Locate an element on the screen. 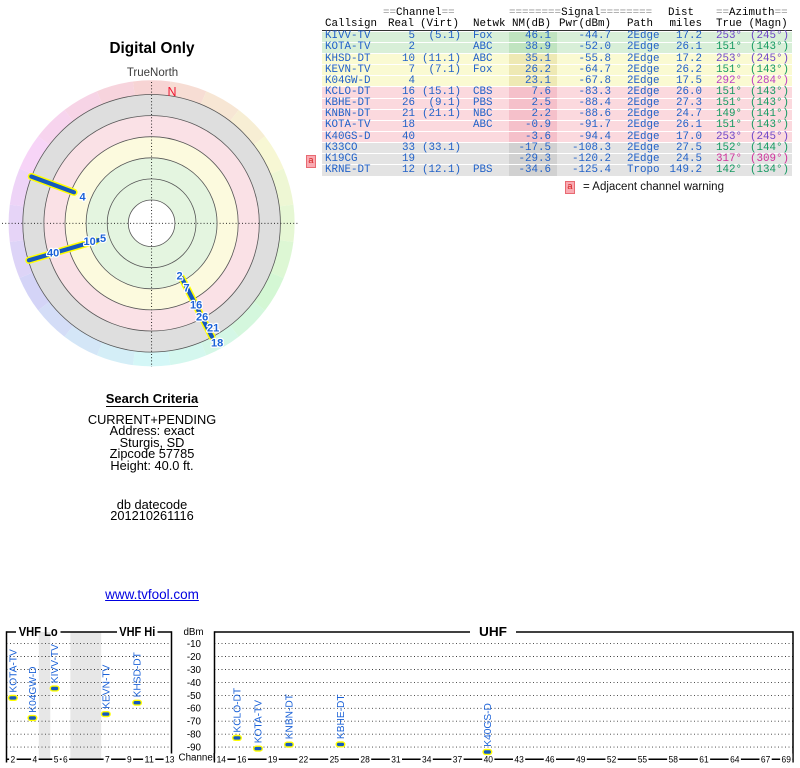 The height and width of the screenshot is (768, 800). svg-text: 25 is located at coordinates (334, 759).